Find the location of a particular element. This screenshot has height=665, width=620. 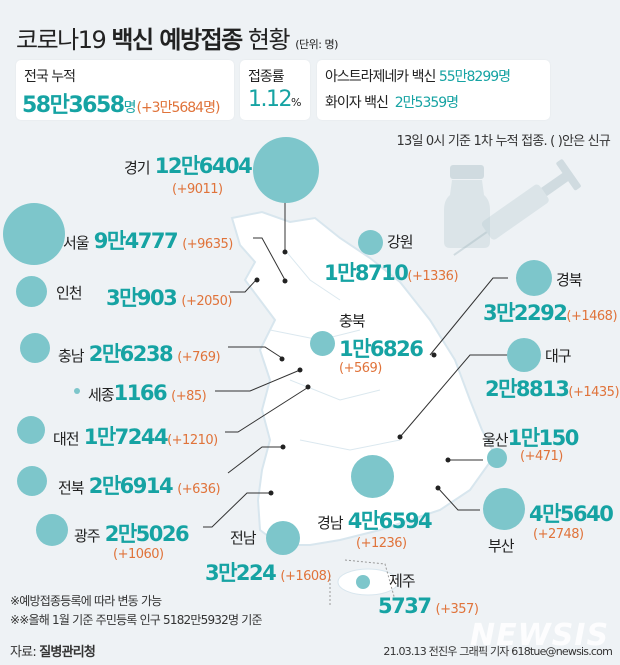

region-new: (+1210) is located at coordinates (192, 440).